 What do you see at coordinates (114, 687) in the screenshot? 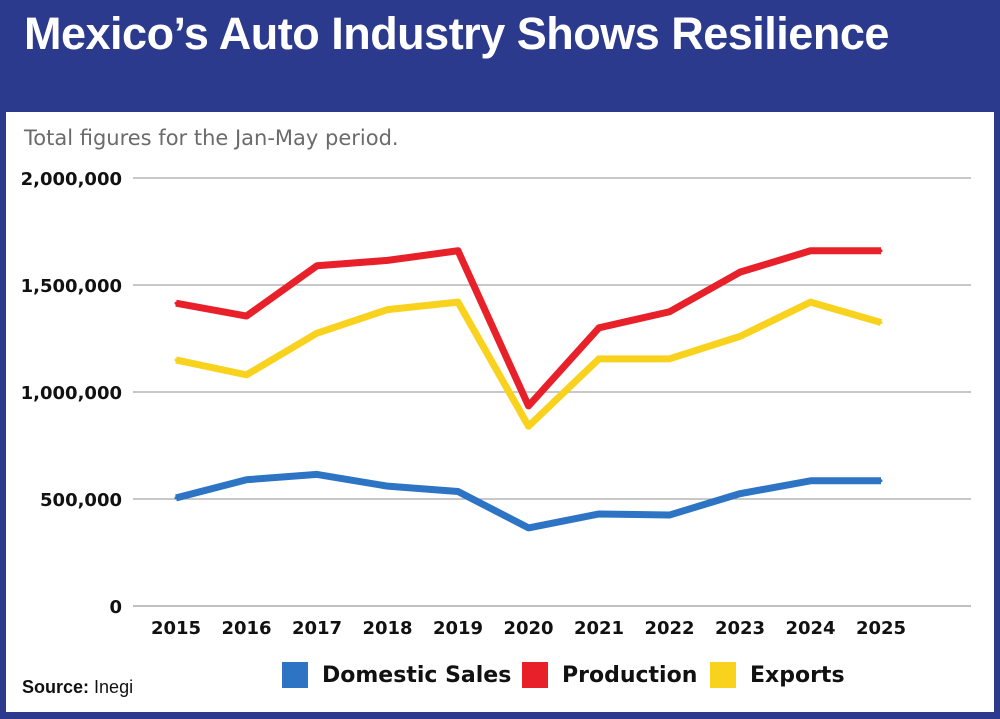
I see `source-value: Inegi` at bounding box center [114, 687].